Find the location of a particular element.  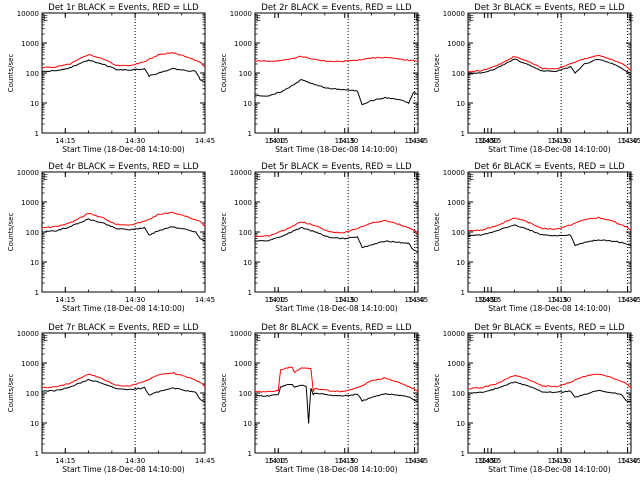

plot-title: Det 8r BLACK = Events, RED = LLD is located at coordinates (336, 328).